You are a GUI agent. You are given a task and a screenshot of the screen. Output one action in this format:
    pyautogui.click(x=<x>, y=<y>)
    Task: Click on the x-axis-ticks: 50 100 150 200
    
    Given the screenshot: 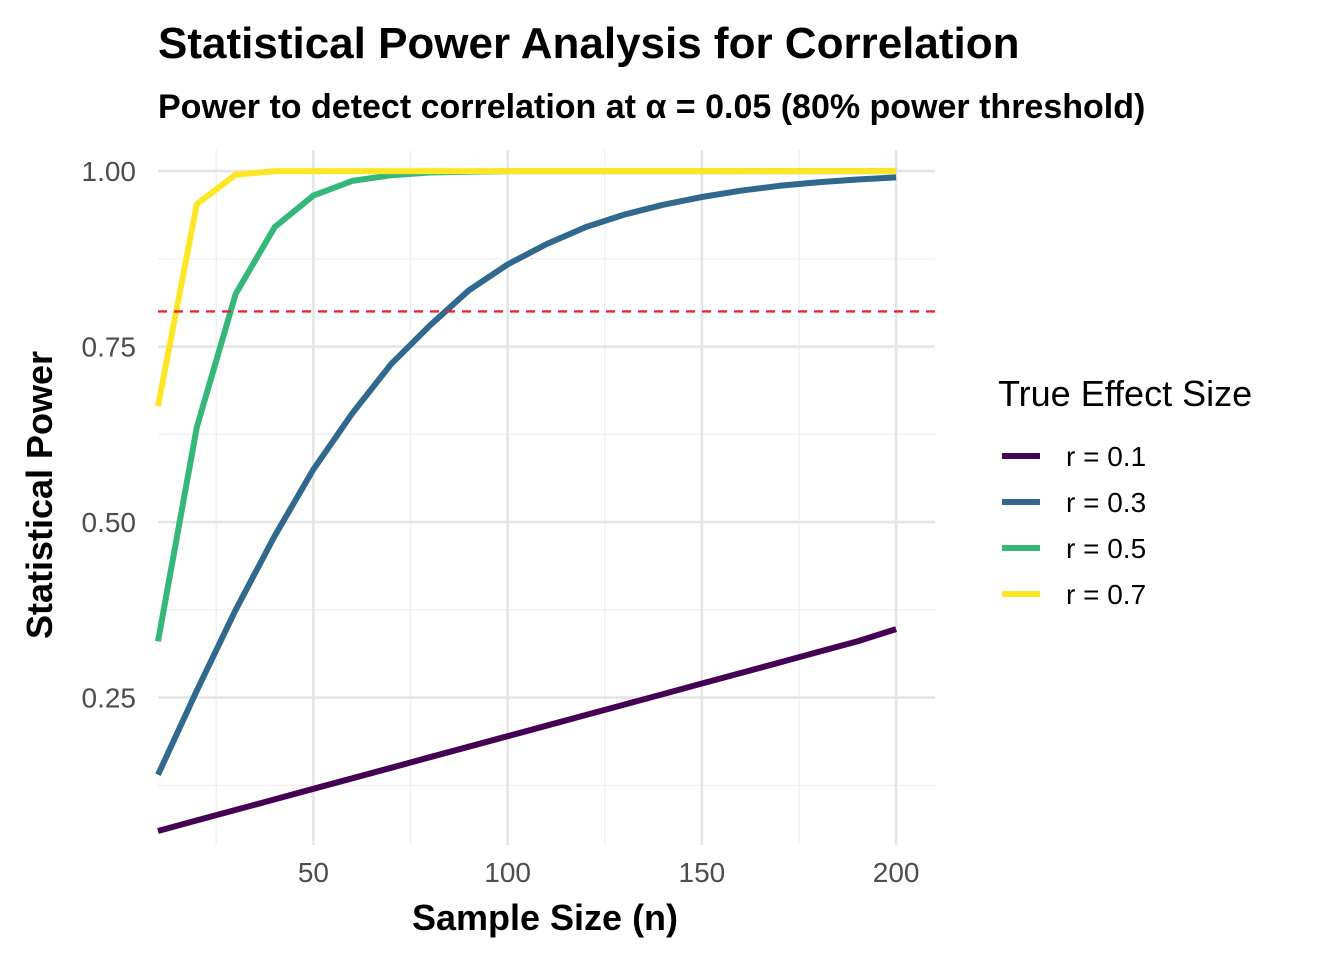 What is the action you would take?
    pyautogui.click(x=609, y=872)
    